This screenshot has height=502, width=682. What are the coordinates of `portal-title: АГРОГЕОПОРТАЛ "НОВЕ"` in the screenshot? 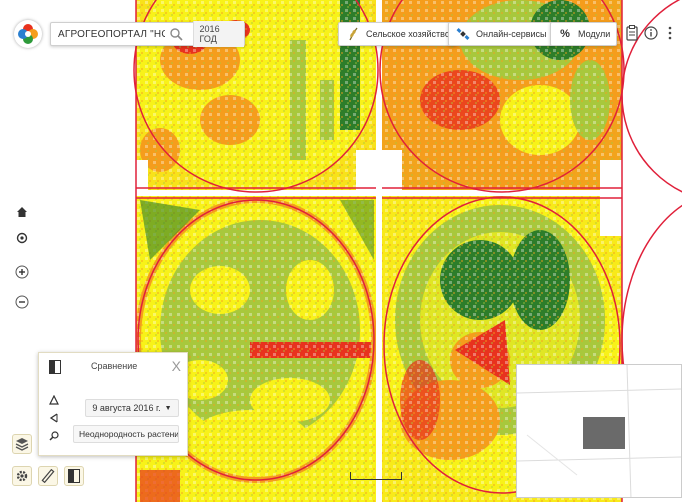 It's located at (111, 34).